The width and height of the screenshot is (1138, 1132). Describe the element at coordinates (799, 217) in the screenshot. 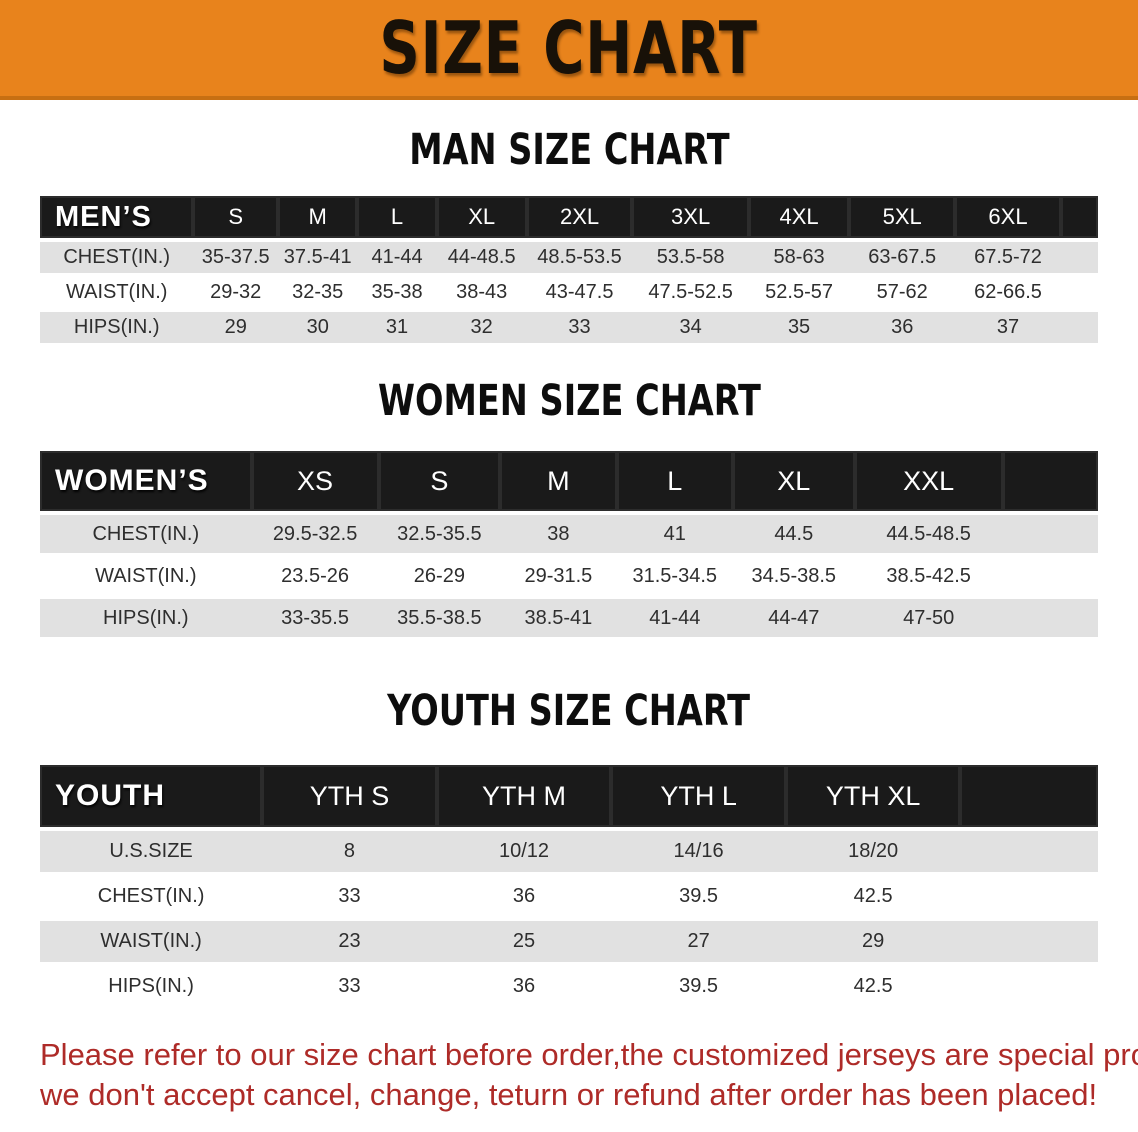

I see `men-size-column-header: 4XL` at that location.